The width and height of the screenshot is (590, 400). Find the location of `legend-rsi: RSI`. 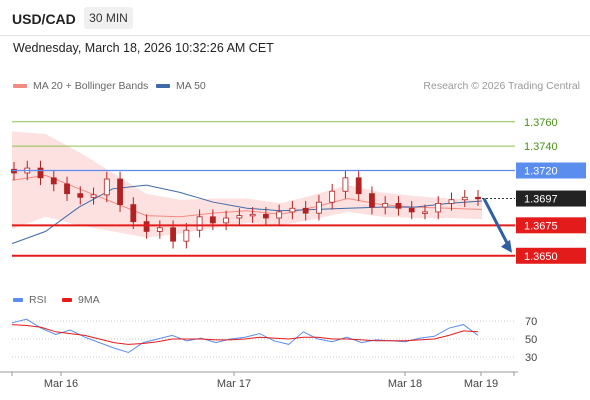

legend-rsi: RSI is located at coordinates (30, 300).